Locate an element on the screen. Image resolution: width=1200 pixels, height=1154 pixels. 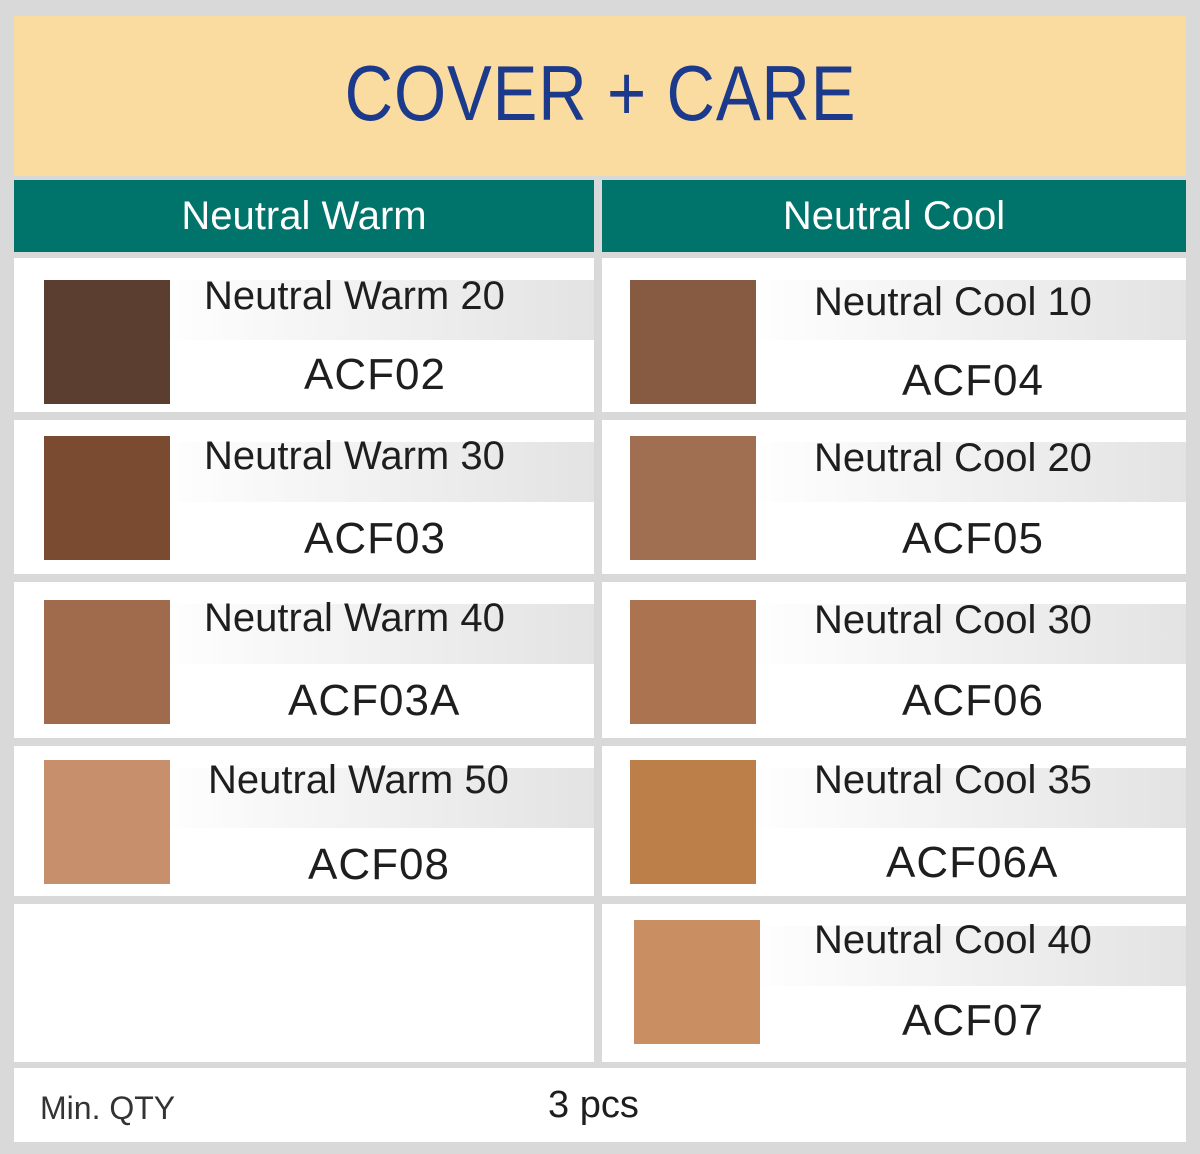
shade-name: Neutral Warm 40 is located at coordinates (354, 618).